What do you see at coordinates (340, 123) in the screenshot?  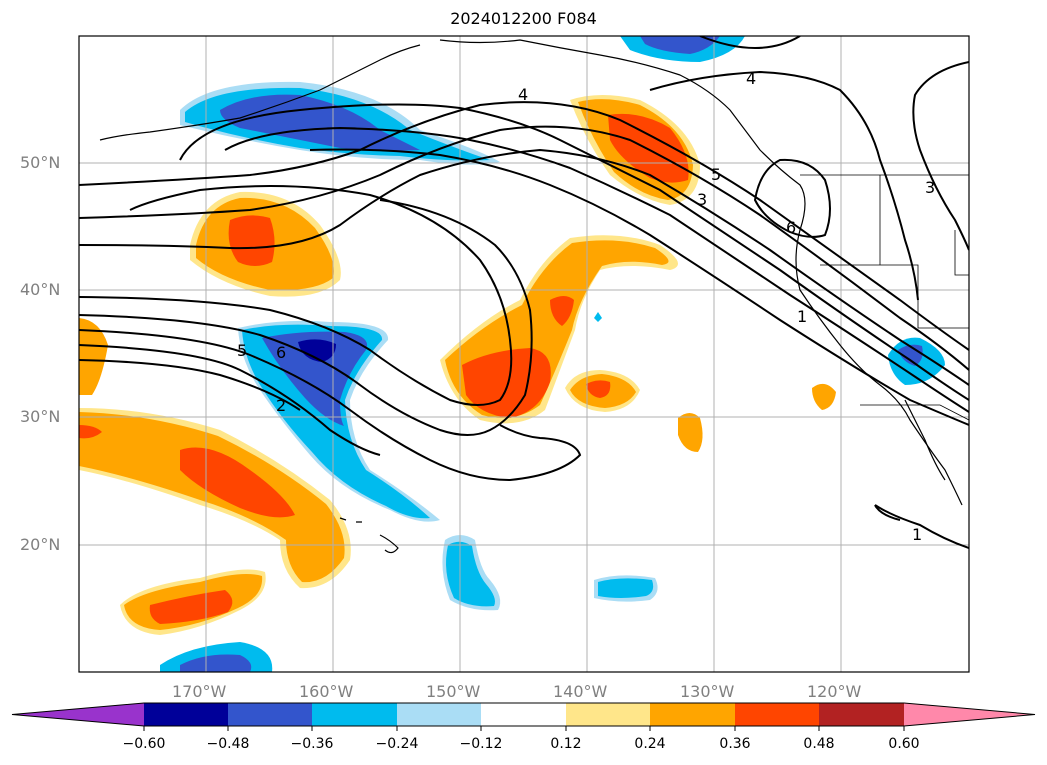 I see `negative-anomaly-north-pacific` at bounding box center [340, 123].